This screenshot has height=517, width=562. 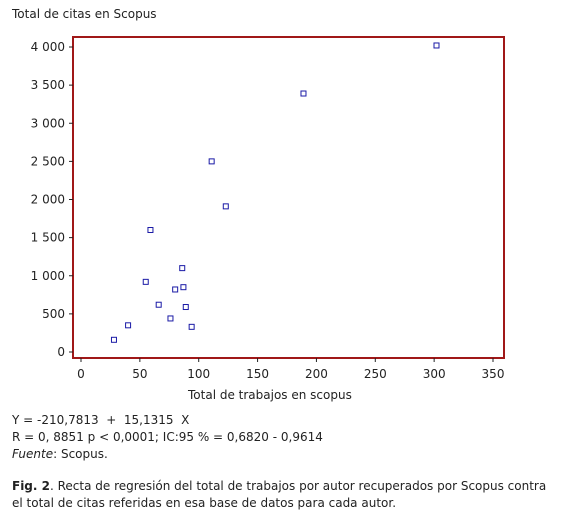 I want to click on x-tick-label: 250, so click(x=375, y=374).